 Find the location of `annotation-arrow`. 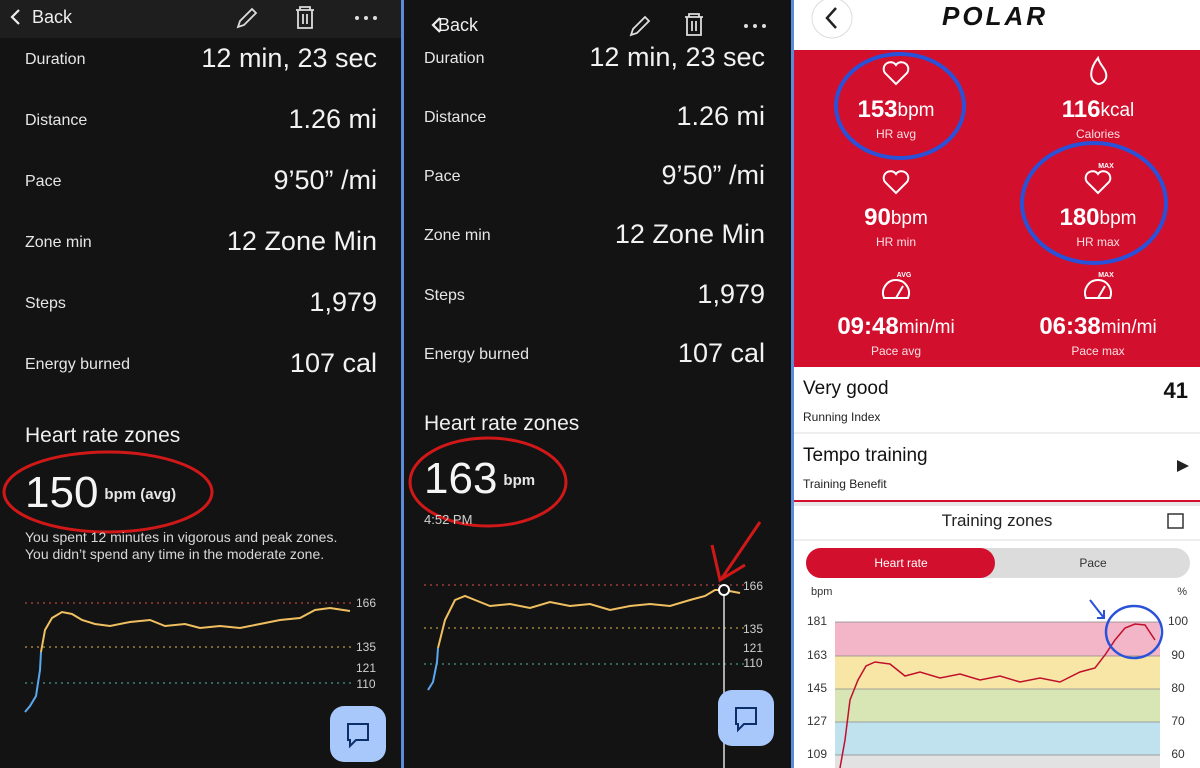

annotation-arrow is located at coordinates (736, 552).